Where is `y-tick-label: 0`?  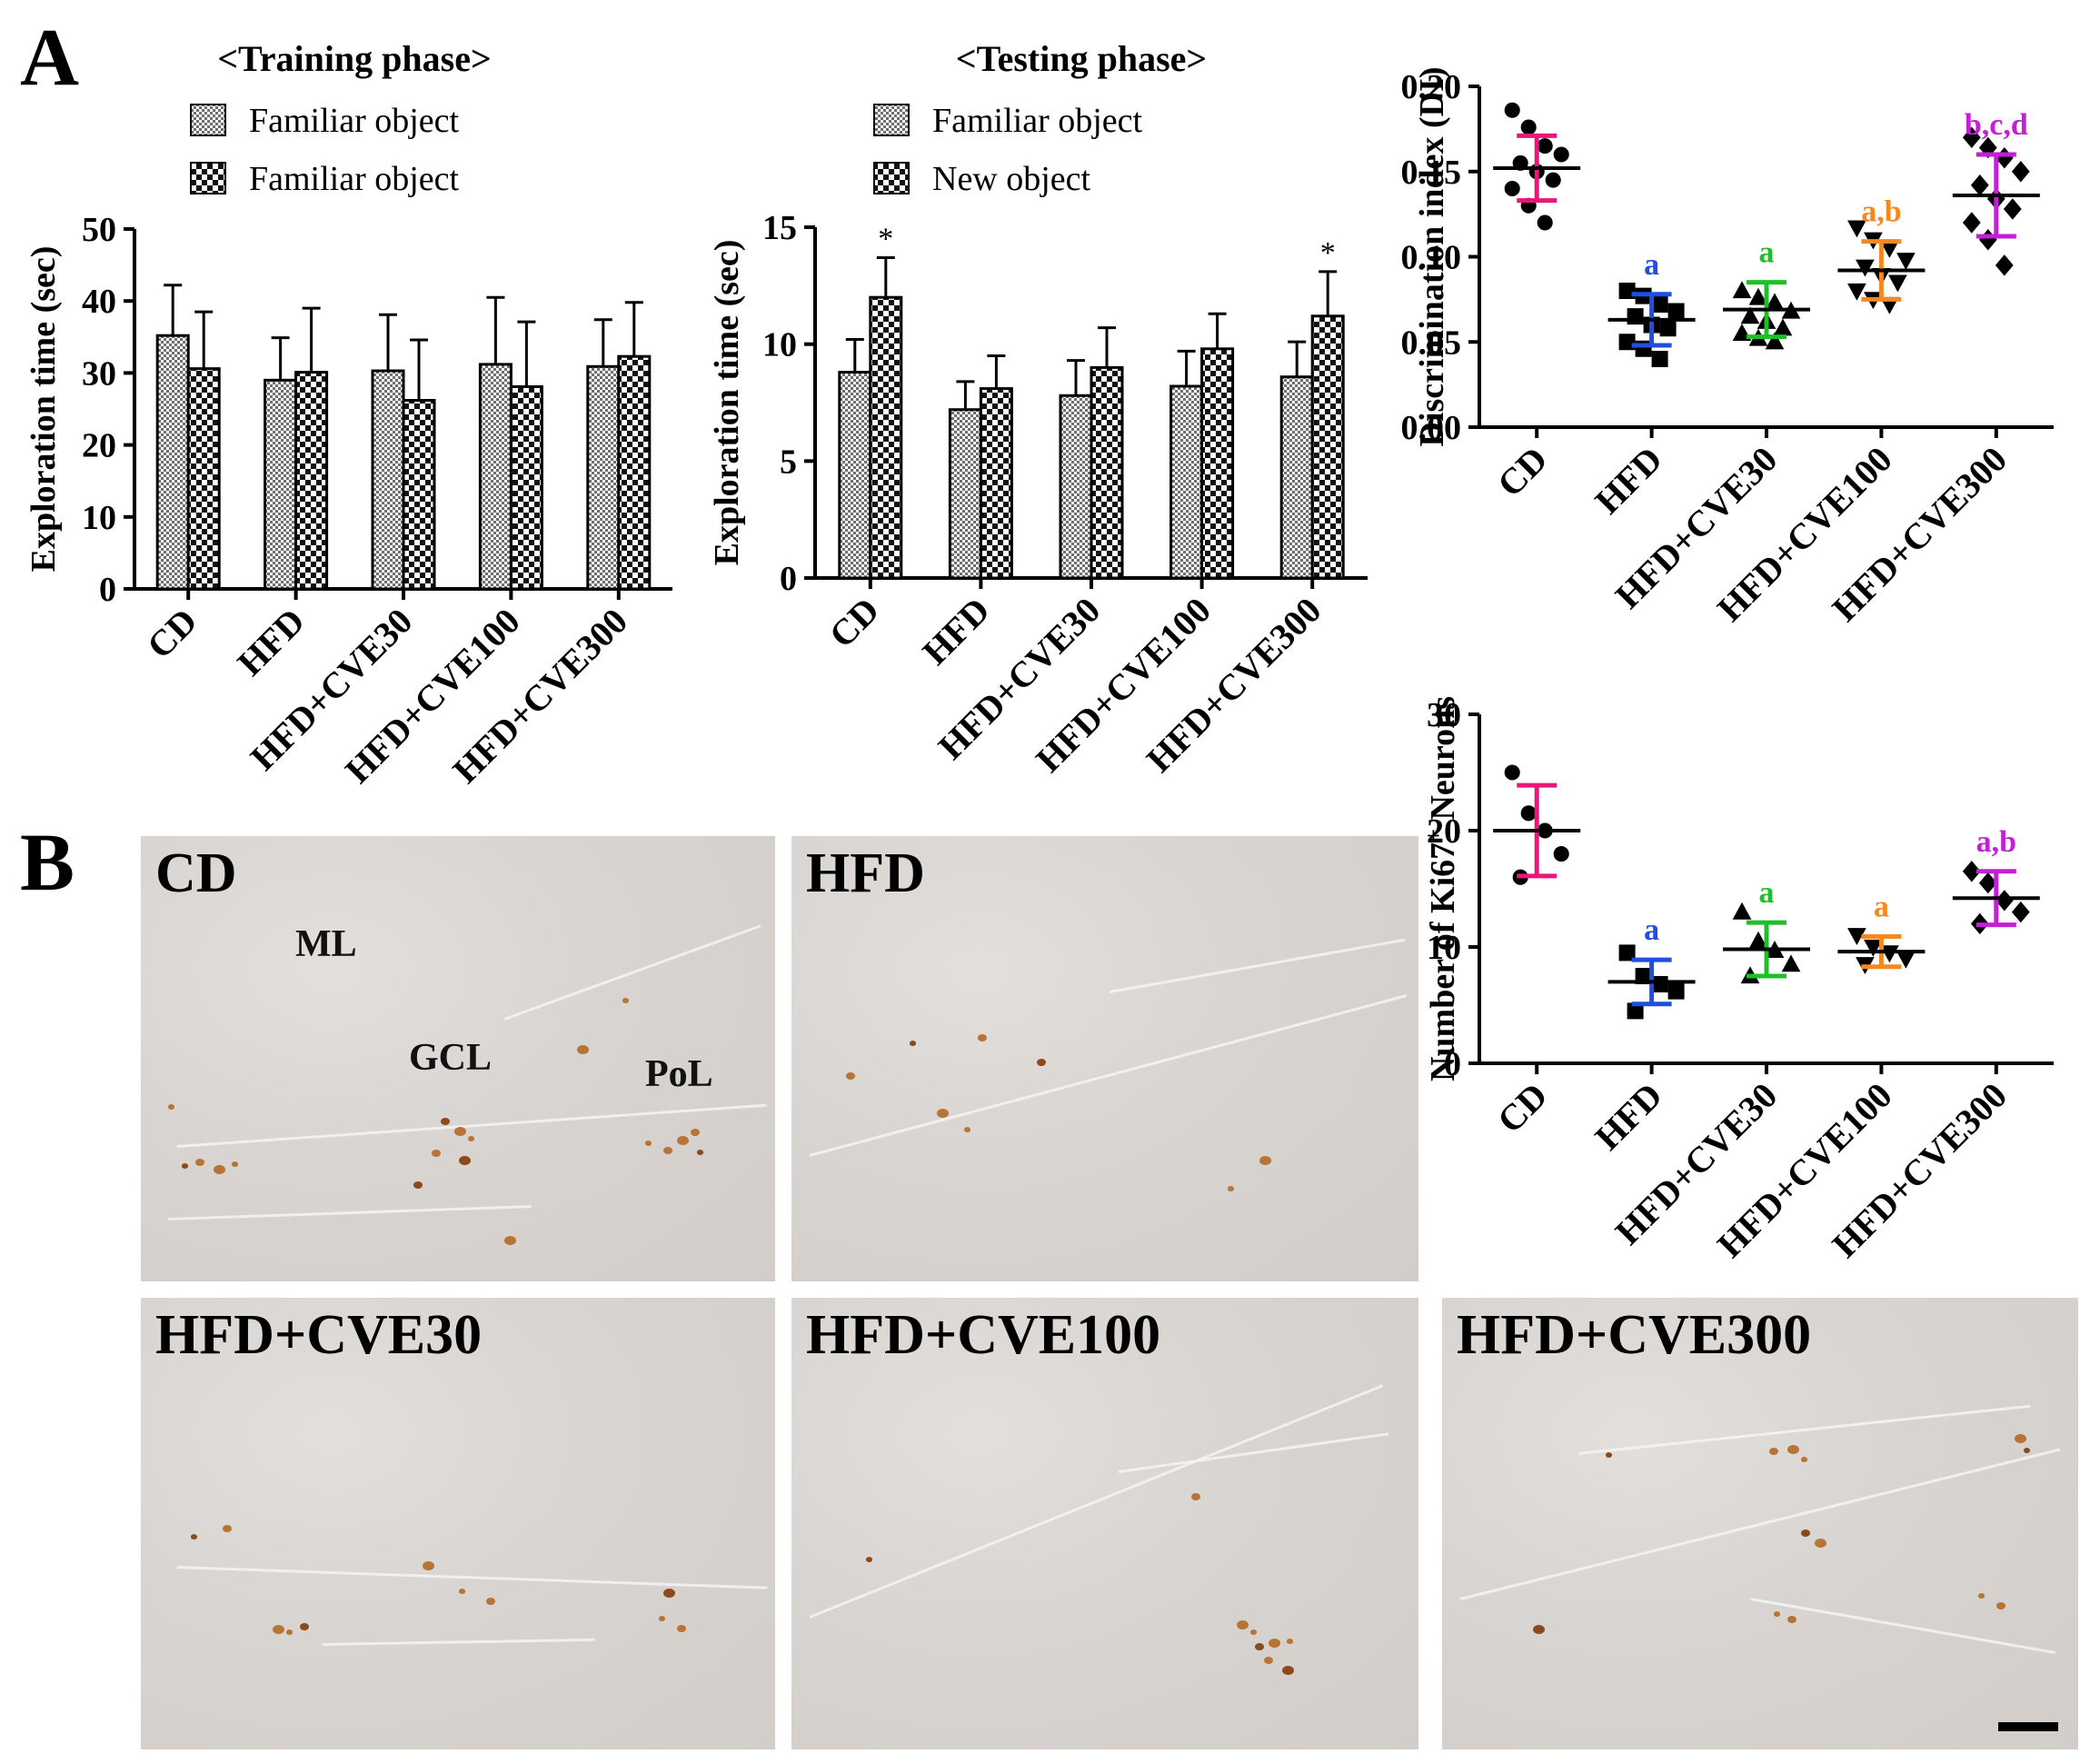 y-tick-label: 0 is located at coordinates (107, 590).